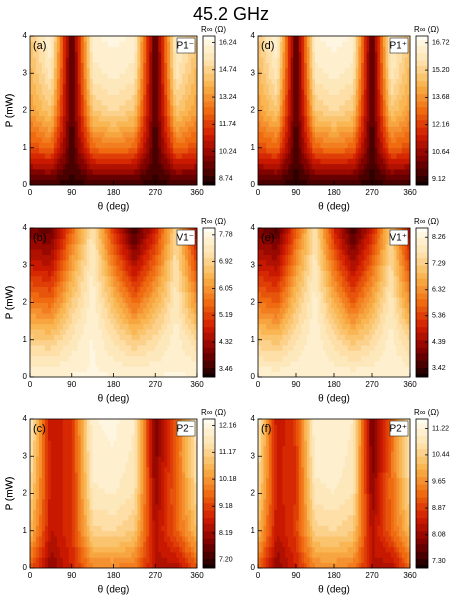 The width and height of the screenshot is (463, 599). What do you see at coordinates (25, 35) in the screenshot?
I see `y-tick-label: 4` at bounding box center [25, 35].